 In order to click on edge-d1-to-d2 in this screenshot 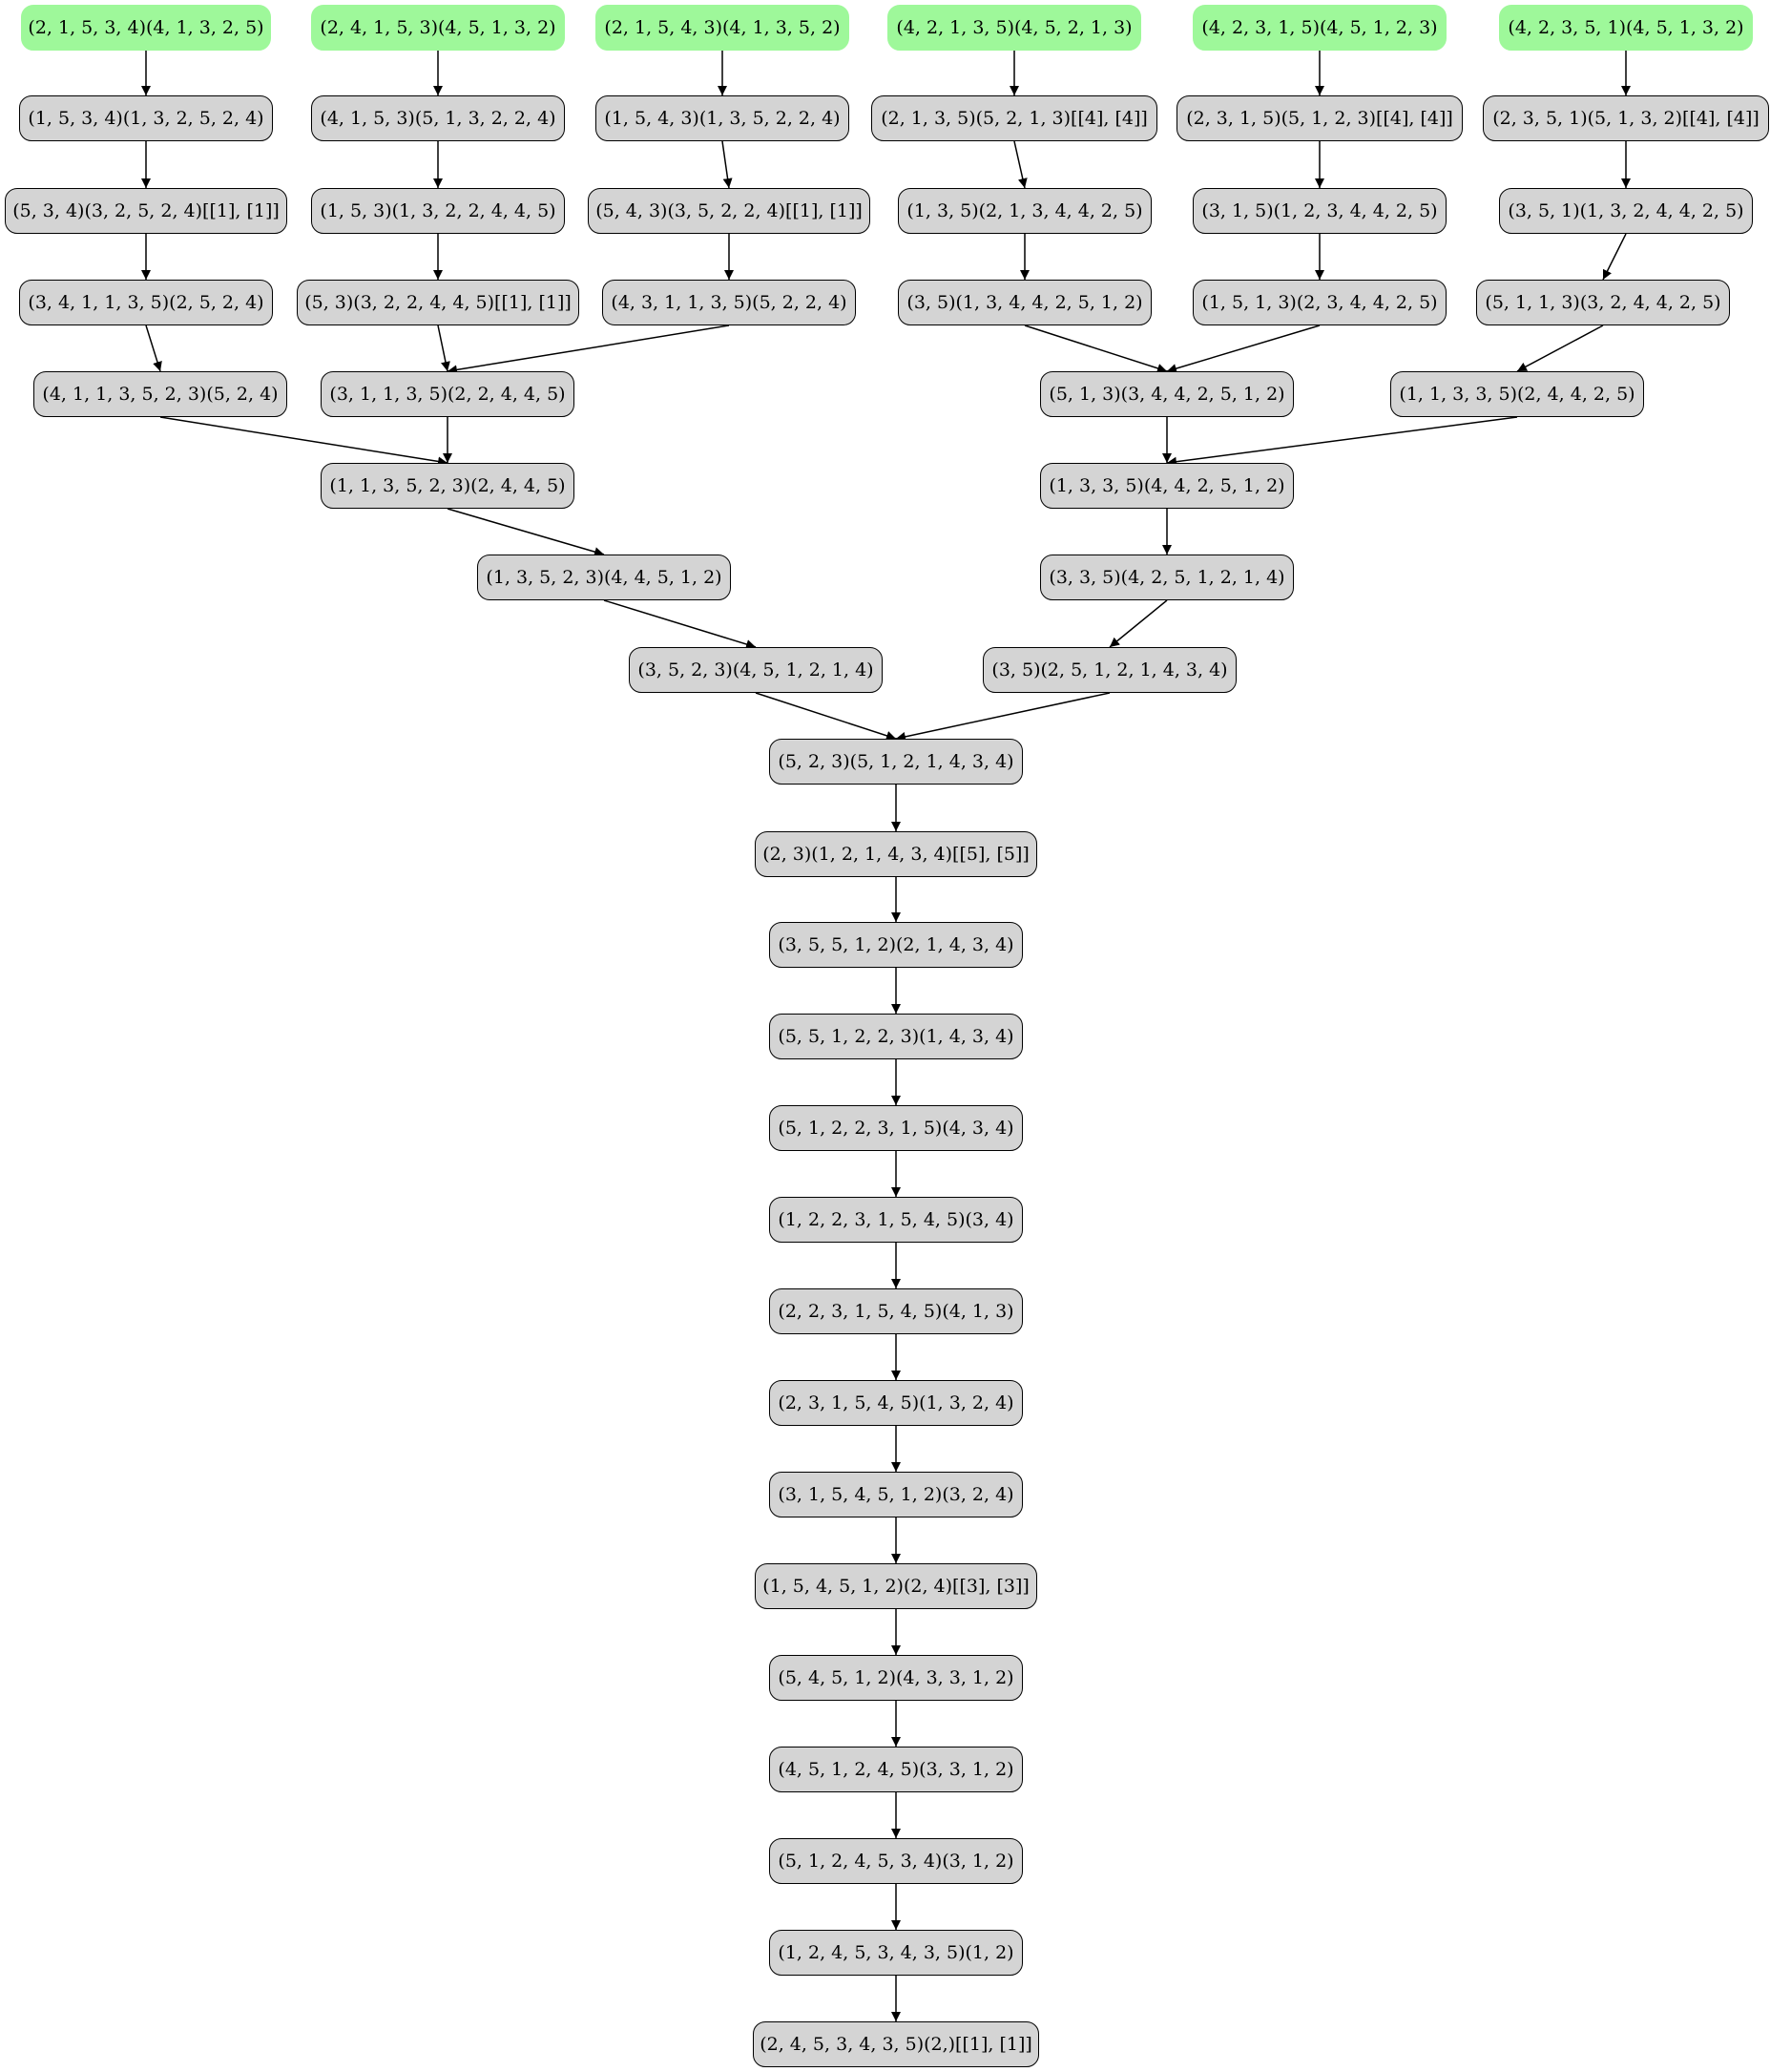, I will do `click(1020, 164)`.